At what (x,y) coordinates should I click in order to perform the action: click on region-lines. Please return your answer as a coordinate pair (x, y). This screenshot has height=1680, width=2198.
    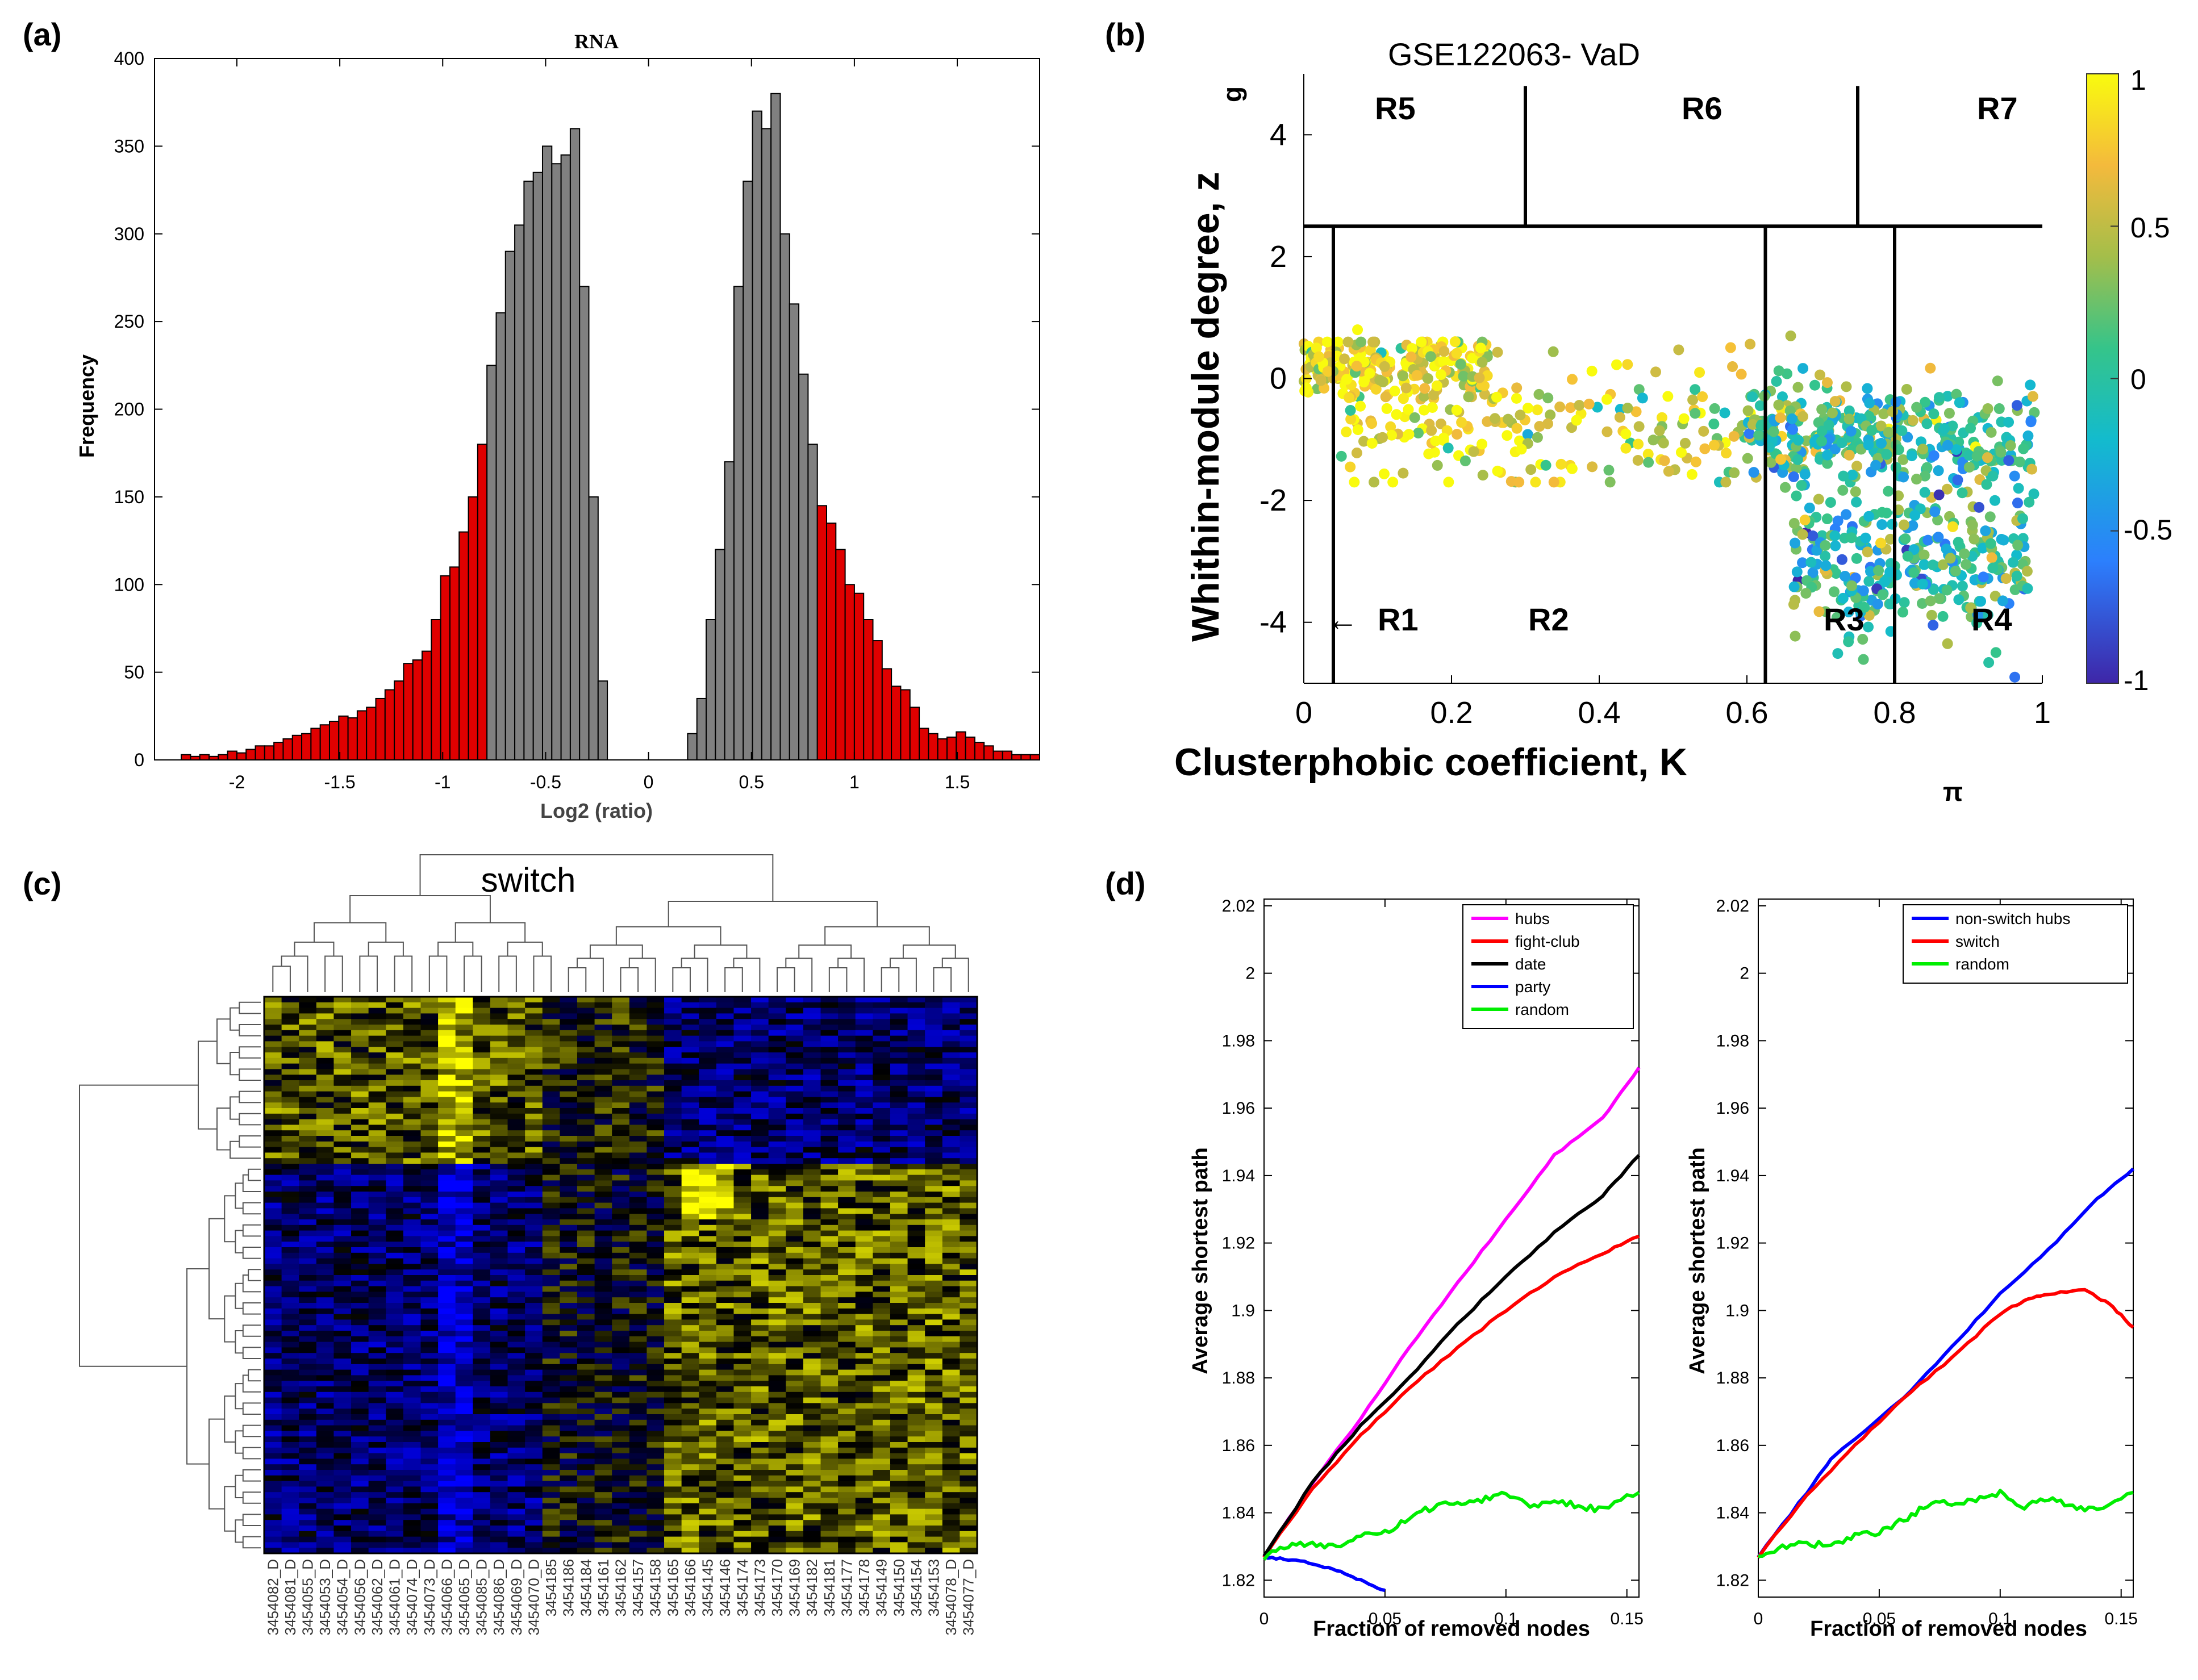
    Looking at the image, I should click on (1673, 384).